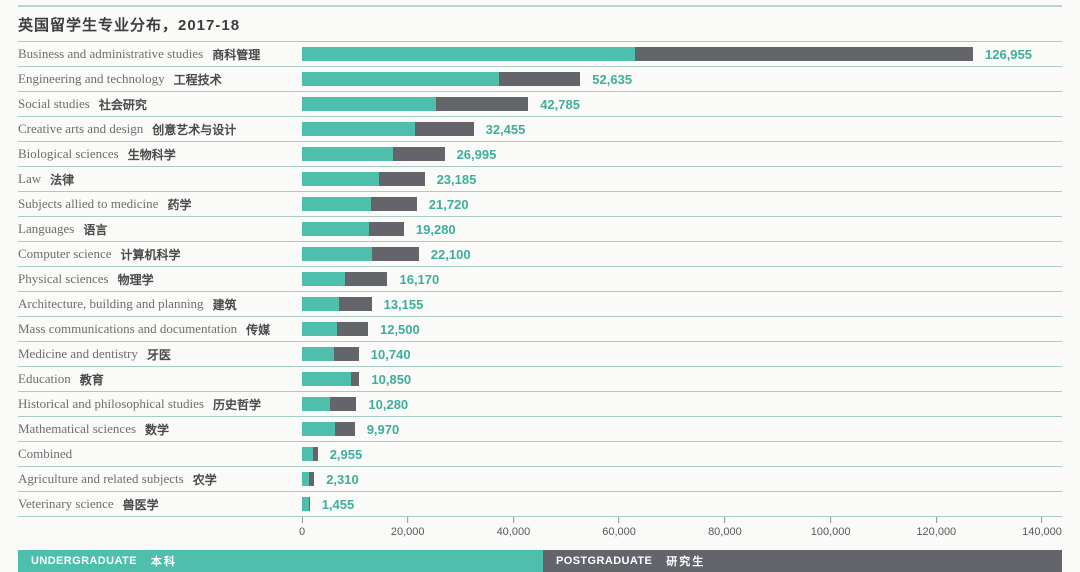 The width and height of the screenshot is (1080, 572). Describe the element at coordinates (391, 379) in the screenshot. I see `total-value-label: 10,850` at that location.